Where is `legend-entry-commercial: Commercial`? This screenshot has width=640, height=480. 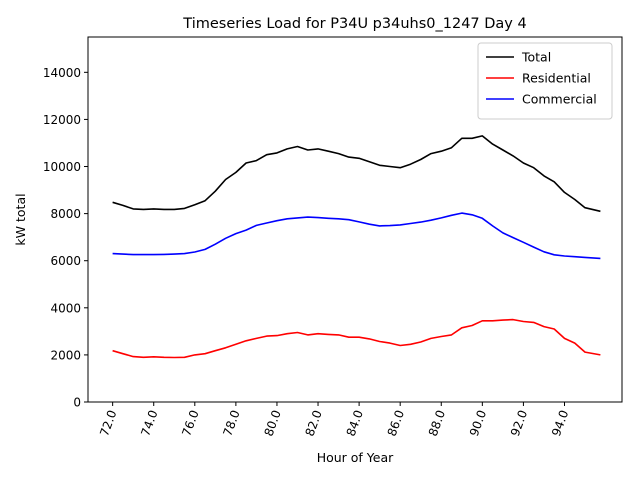
legend-entry-commercial: Commercial is located at coordinates (559, 99).